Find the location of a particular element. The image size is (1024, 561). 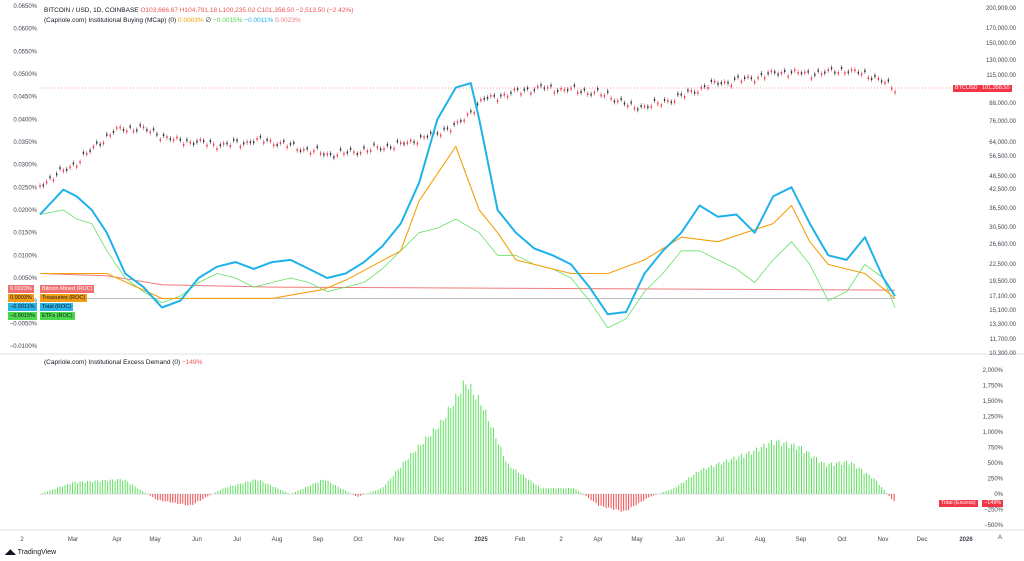

ohlc-low: L100,235.02 is located at coordinates (237, 10).